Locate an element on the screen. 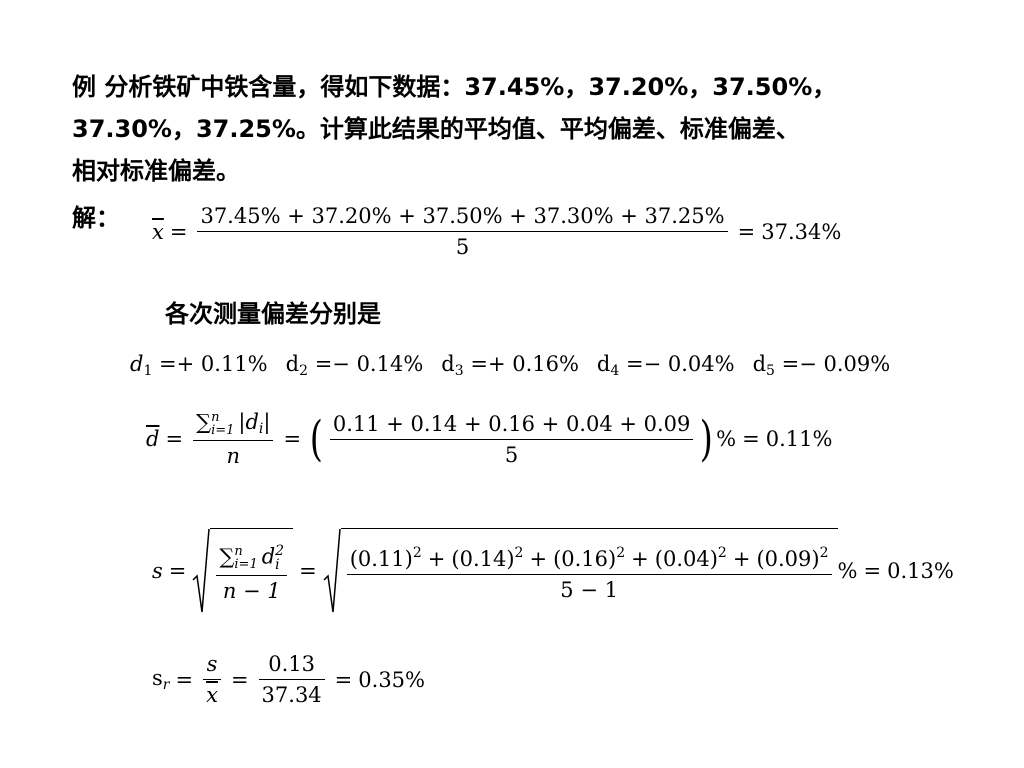 The image size is (1024, 768). problem-line-3: 相对标准偏差。 is located at coordinates (156, 171).